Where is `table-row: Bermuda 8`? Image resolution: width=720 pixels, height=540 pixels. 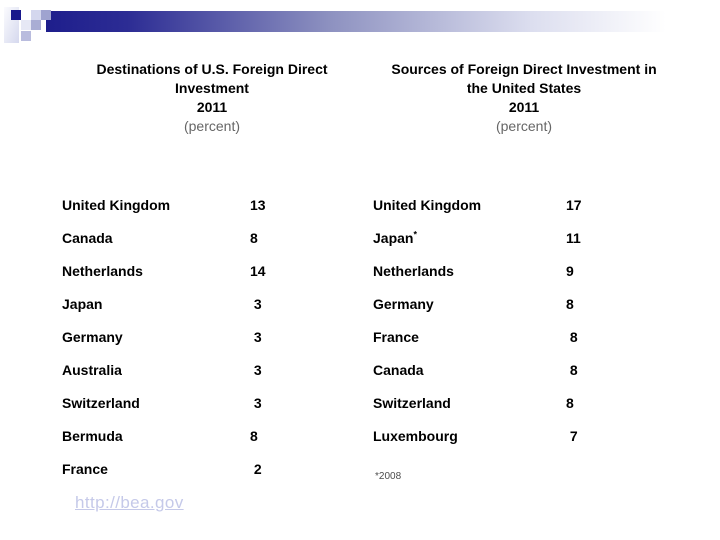 table-row: Bermuda 8 is located at coordinates (202, 438).